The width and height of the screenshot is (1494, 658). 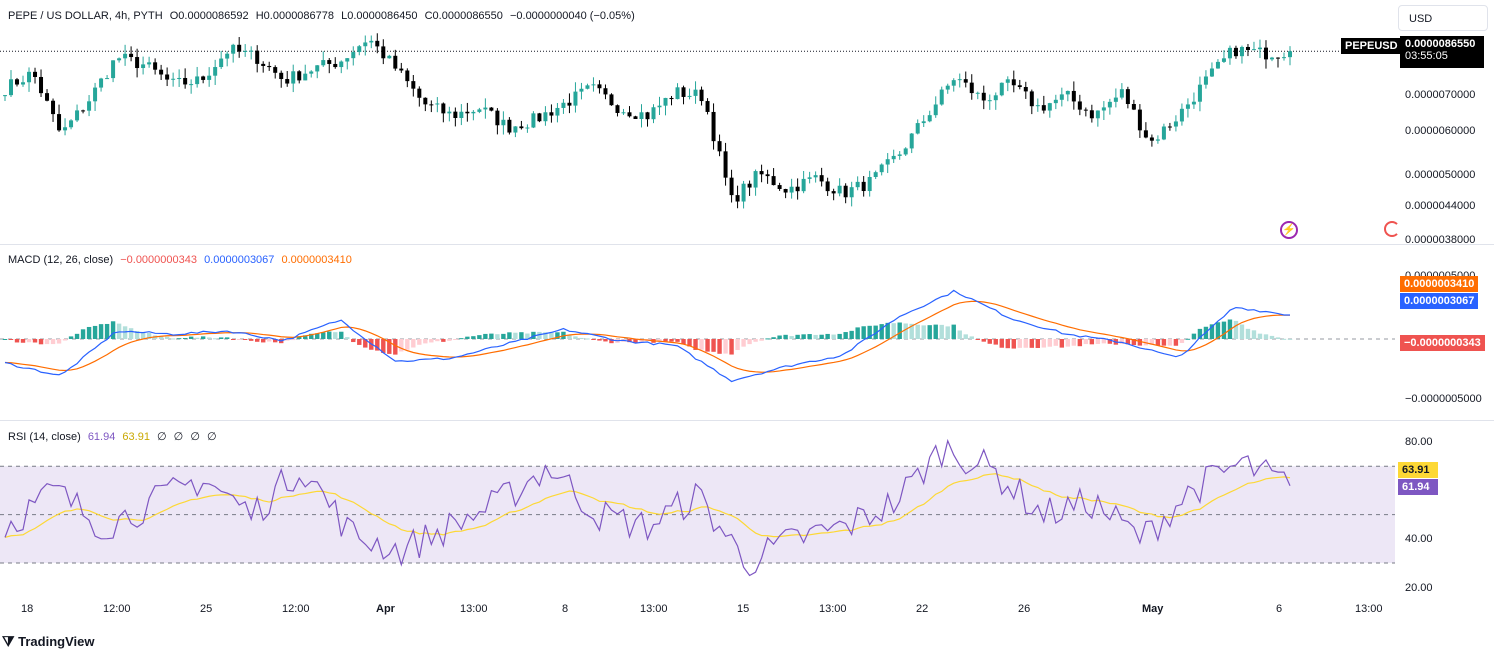 I want to click on macd-line-tag: 0.0000003067, so click(x=1439, y=301).